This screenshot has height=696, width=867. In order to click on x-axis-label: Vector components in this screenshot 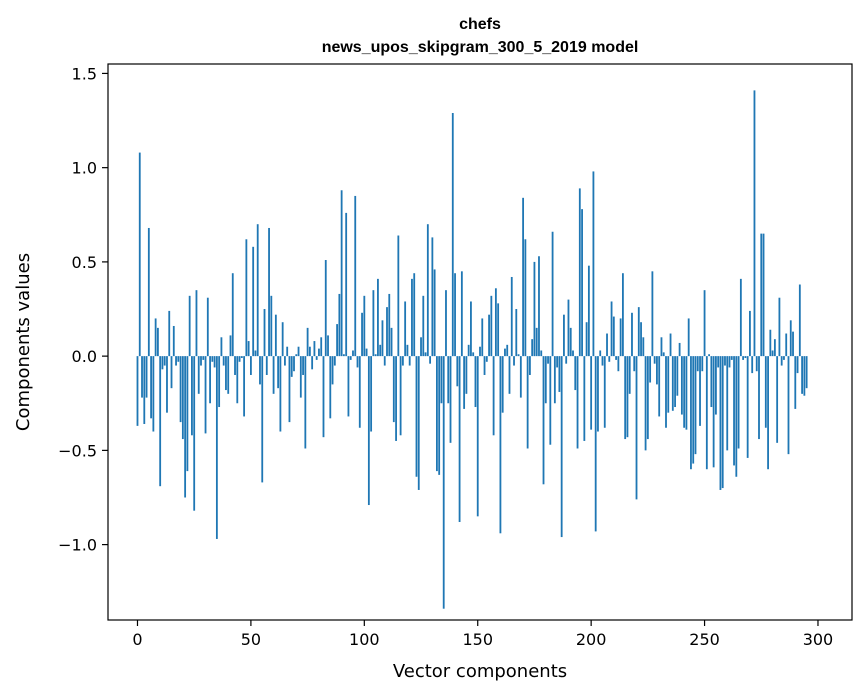, I will do `click(480, 671)`.